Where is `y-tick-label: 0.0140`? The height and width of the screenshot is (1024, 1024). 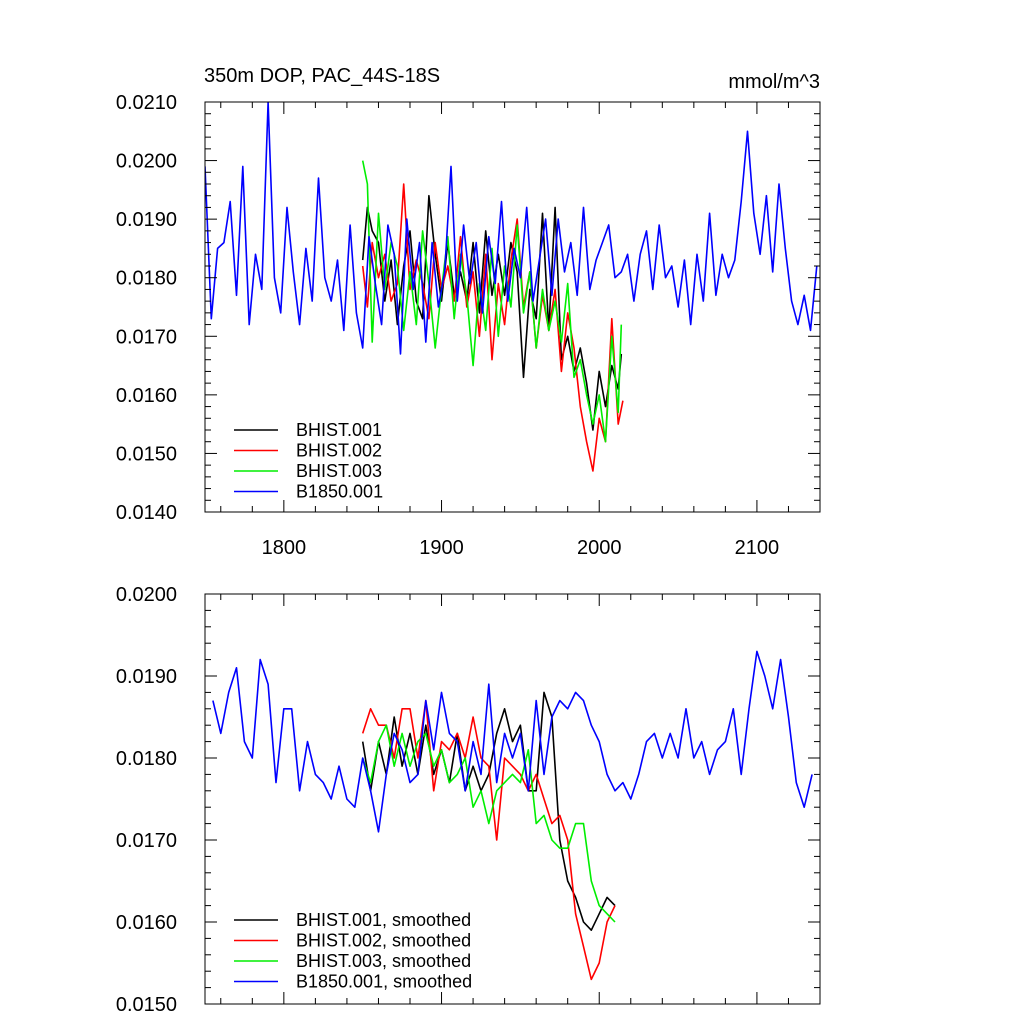
y-tick-label: 0.0140 is located at coordinates (146, 513).